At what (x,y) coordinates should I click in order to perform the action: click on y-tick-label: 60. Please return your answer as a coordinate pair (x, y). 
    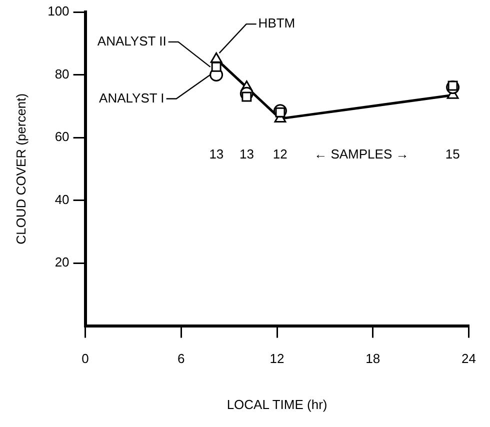
    Looking at the image, I should click on (62, 136).